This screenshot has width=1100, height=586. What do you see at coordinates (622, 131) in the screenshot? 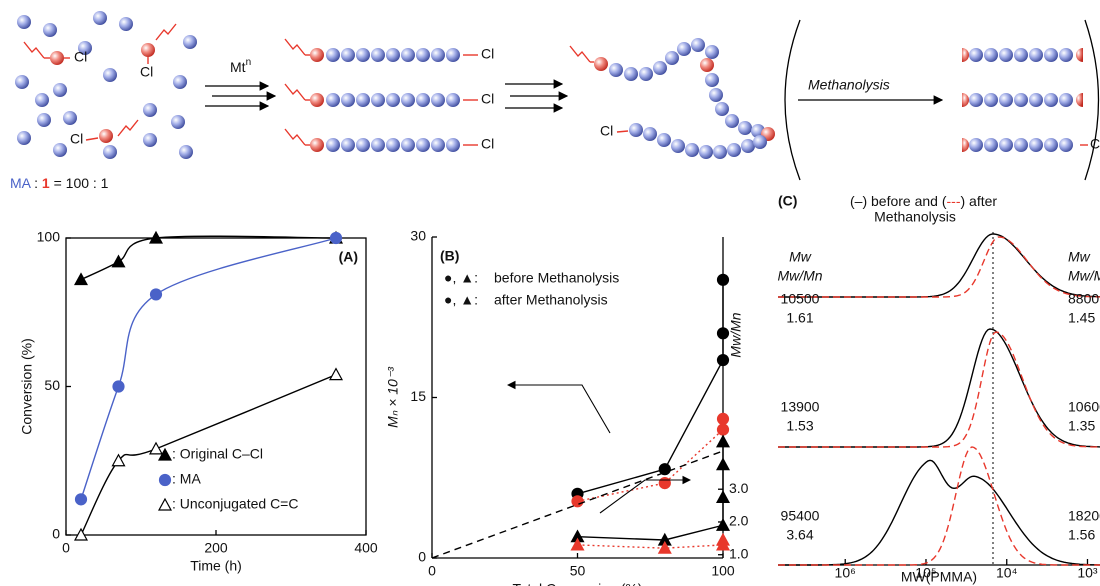
I see `bond` at bounding box center [622, 131].